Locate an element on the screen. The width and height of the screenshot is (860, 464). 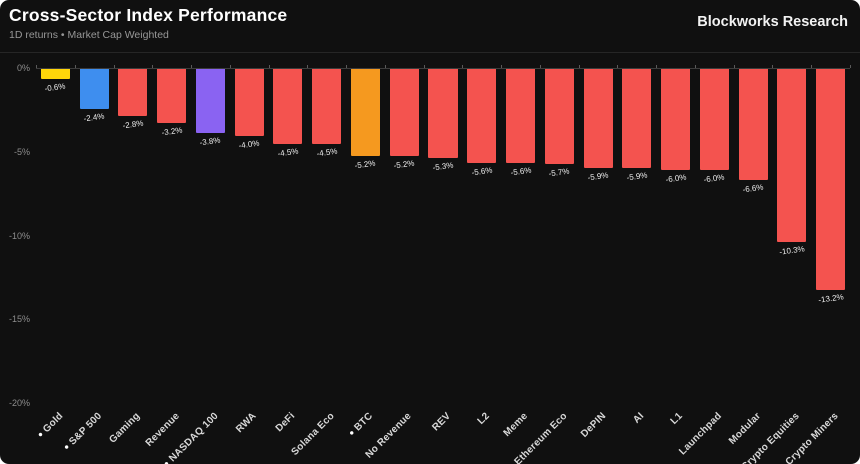
bar-crypto-equities is located at coordinates (792, 155).